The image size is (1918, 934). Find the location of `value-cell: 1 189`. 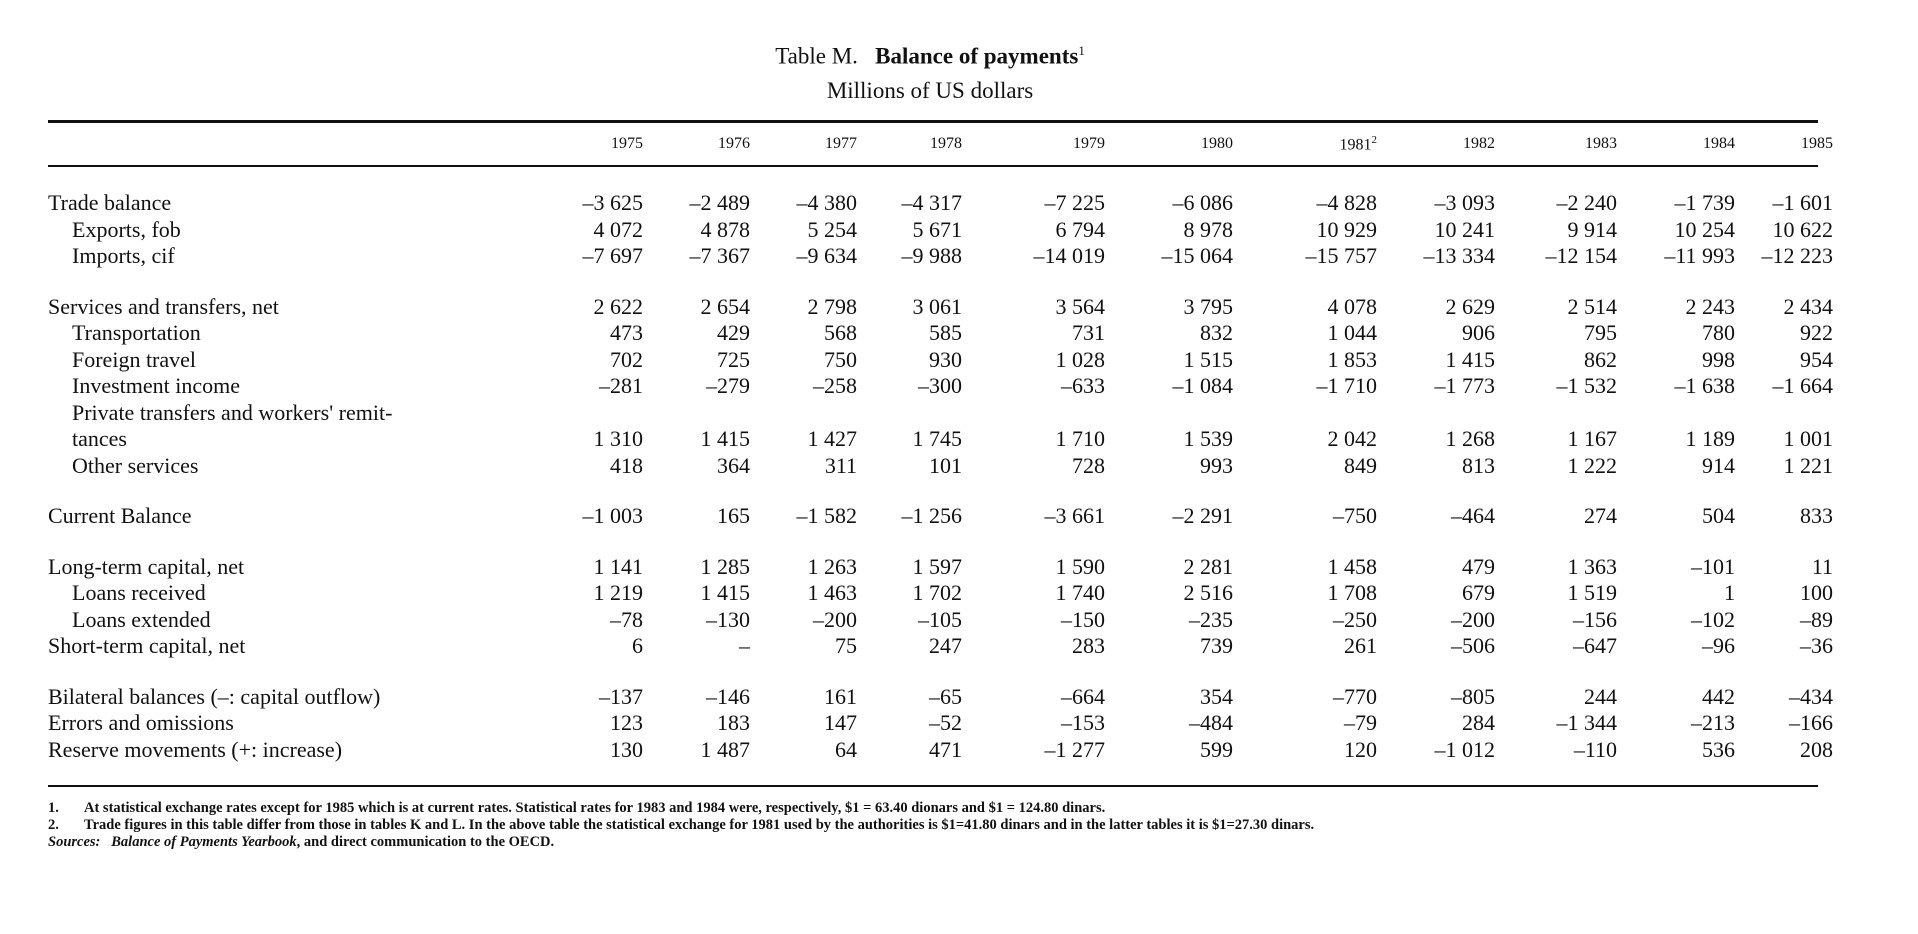

value-cell: 1 189 is located at coordinates (1710, 438).